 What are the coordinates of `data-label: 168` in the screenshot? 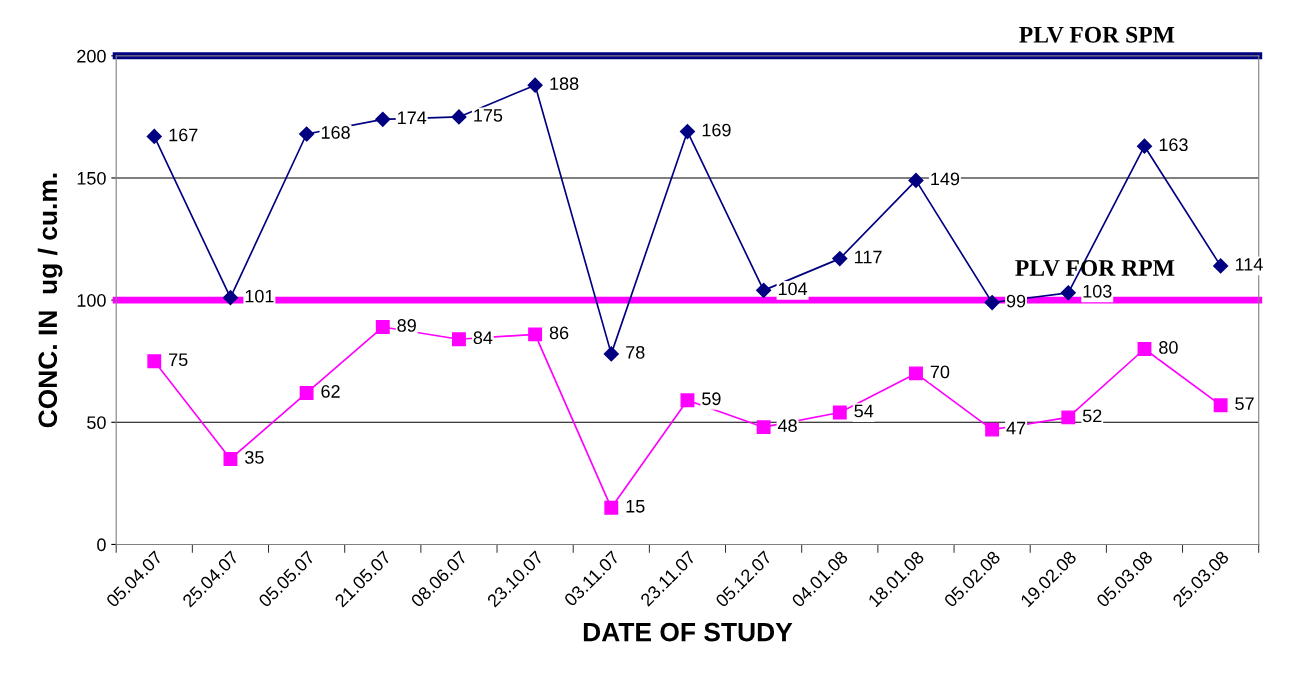 It's located at (335, 132).